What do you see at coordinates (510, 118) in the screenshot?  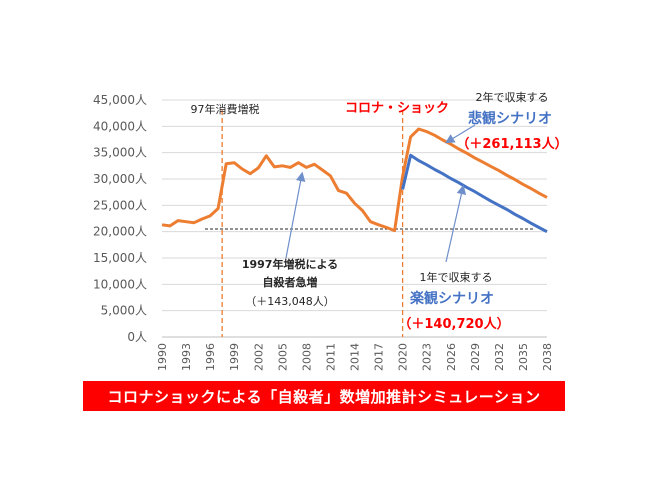 I see `annotation-pessimistic-title: 悲観シナリオ` at bounding box center [510, 118].